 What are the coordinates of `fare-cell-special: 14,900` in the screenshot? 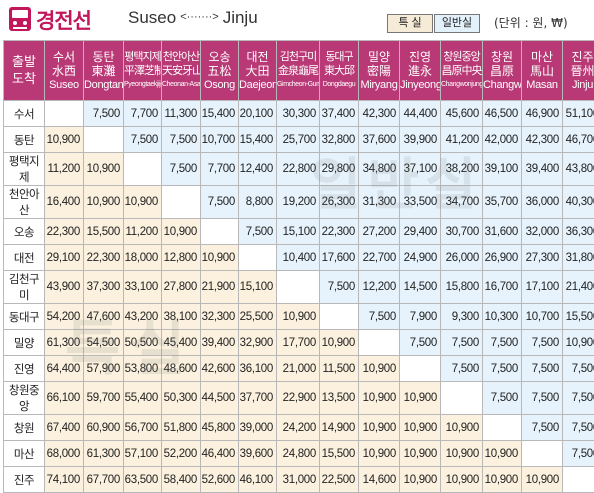 It's located at (339, 428).